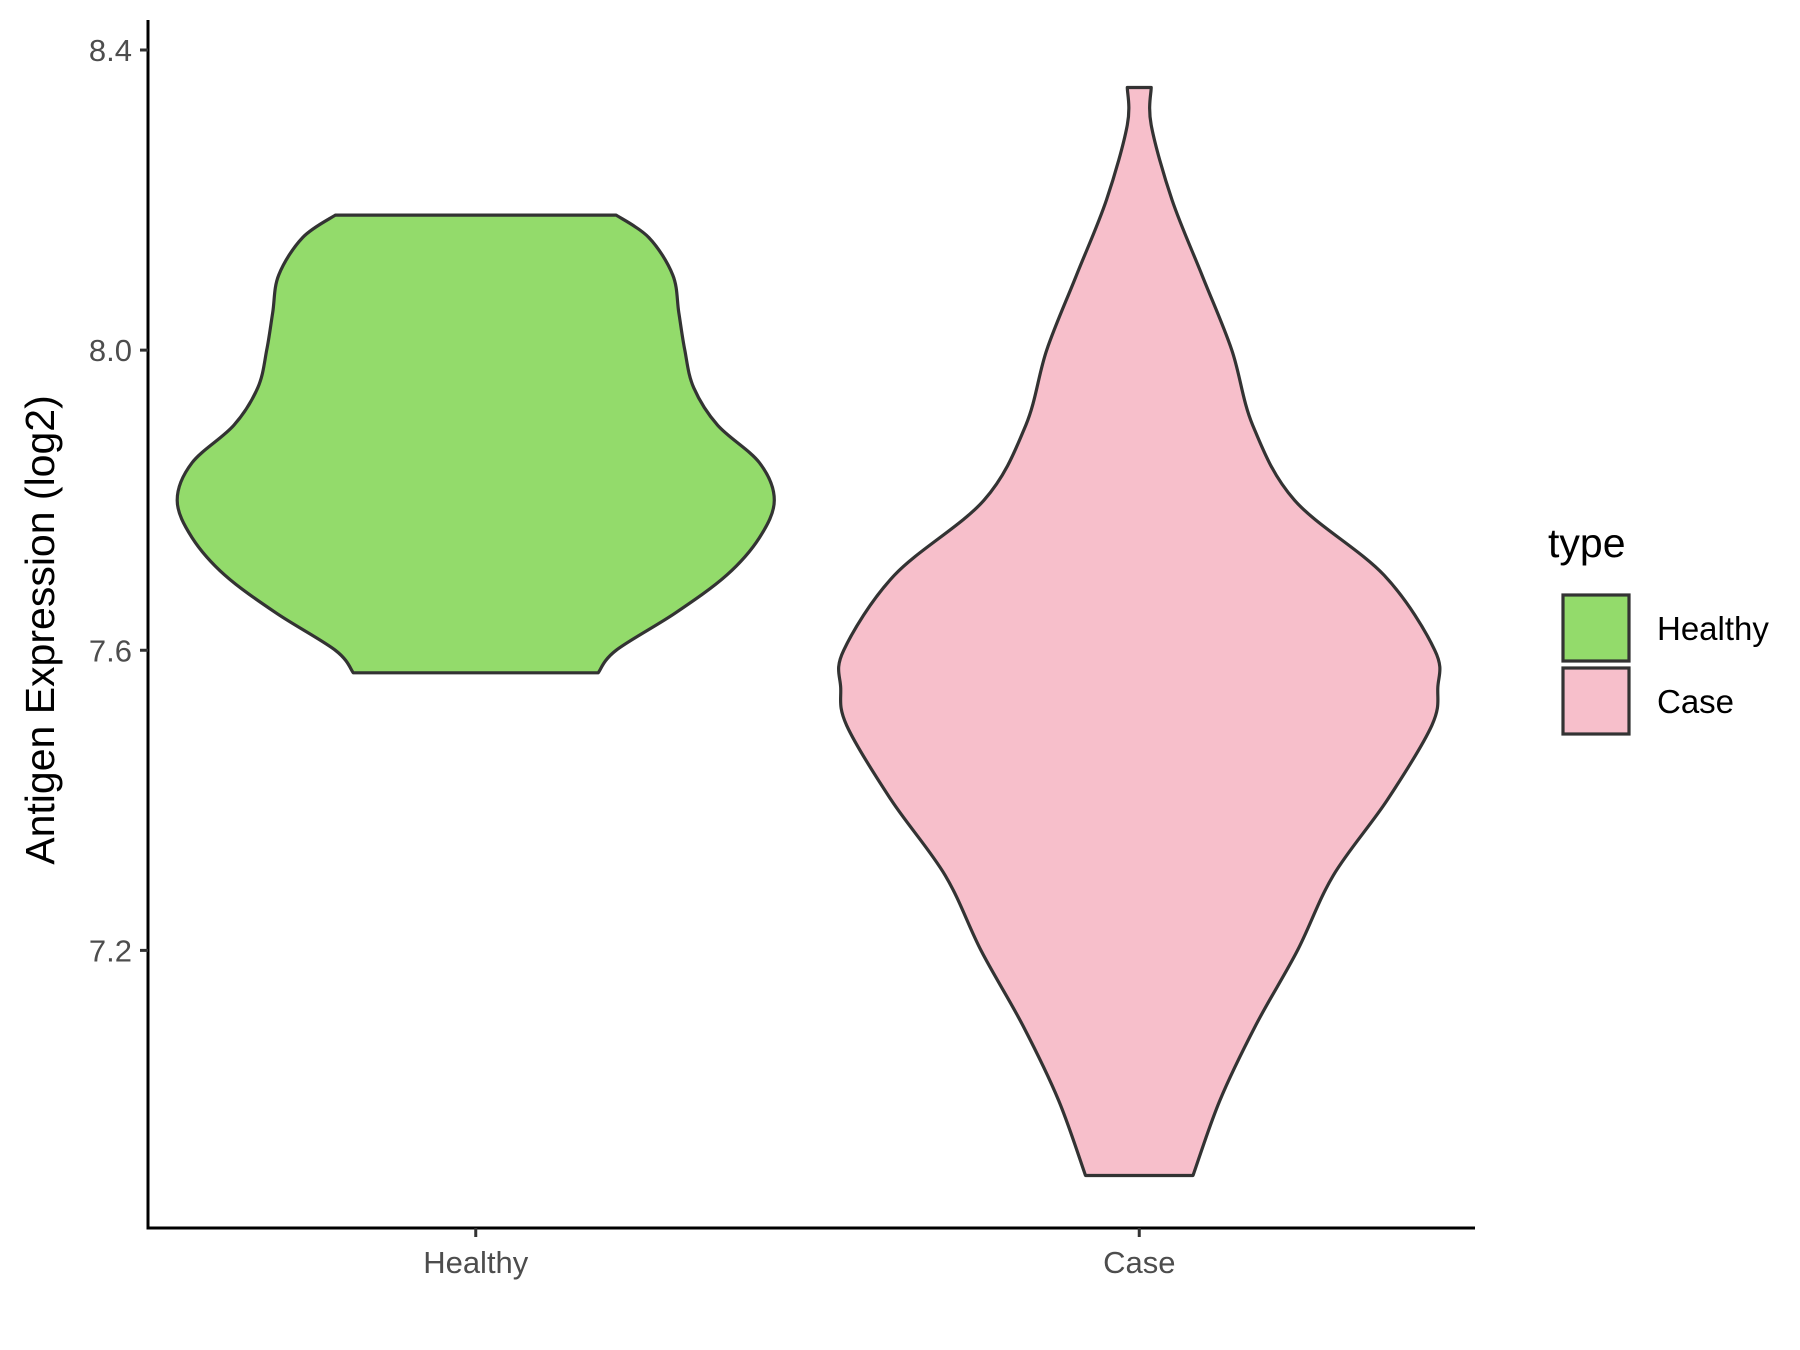 The width and height of the screenshot is (1800, 1350). I want to click on y-tick-label: 7.2, so click(110, 950).